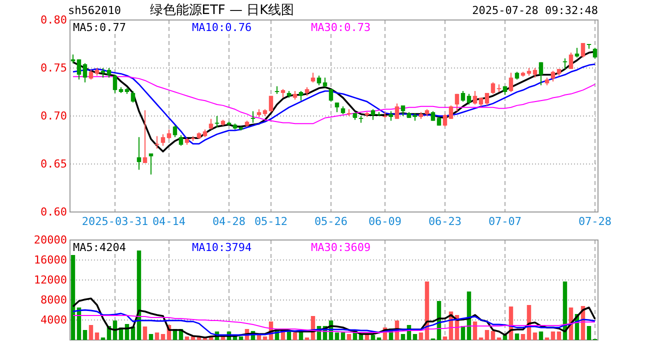 The image size is (660, 360). Describe the element at coordinates (53, 116) in the screenshot. I see `y-tick-label: 0.70` at that location.